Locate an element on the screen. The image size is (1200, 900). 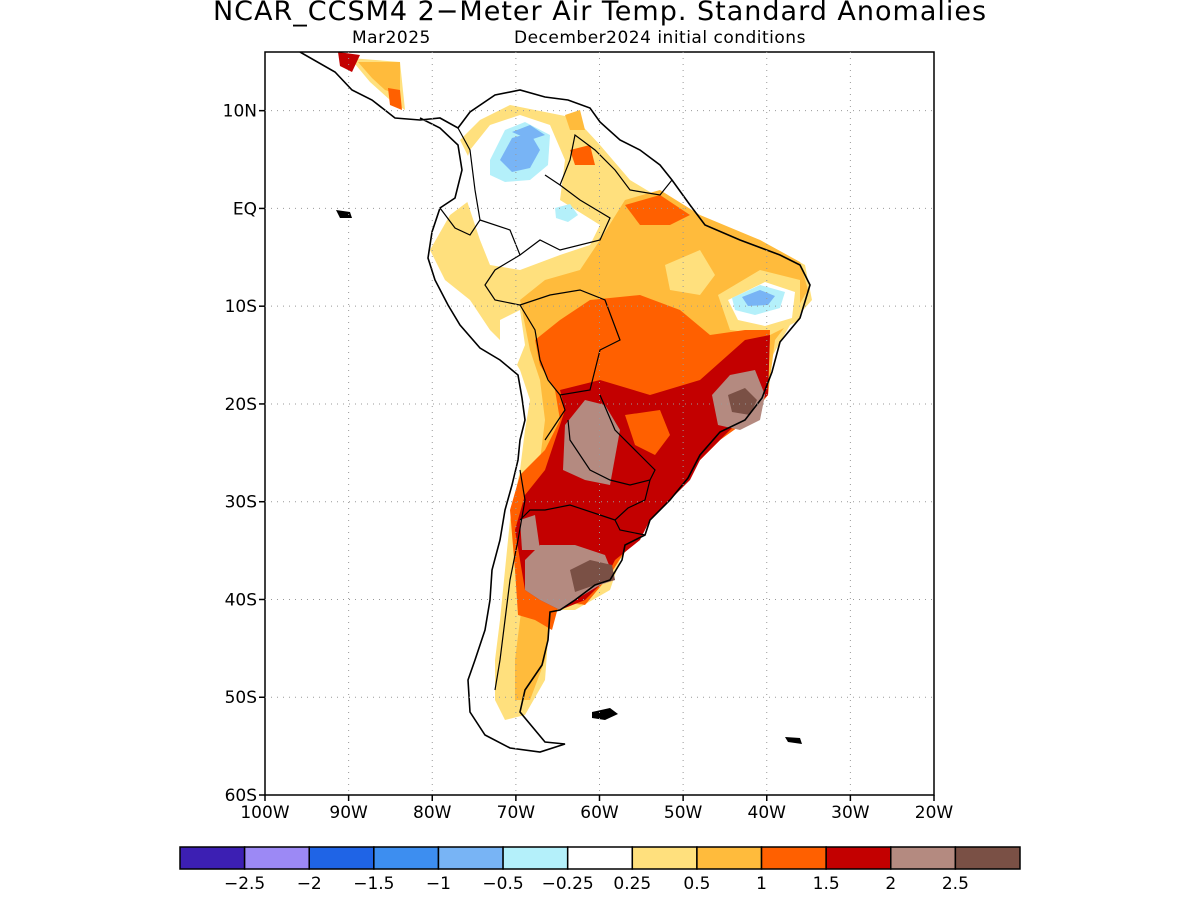
latitude-labels: 10N EQ 10S 20S 30S 40S 50S 60S is located at coordinates (244, 454).